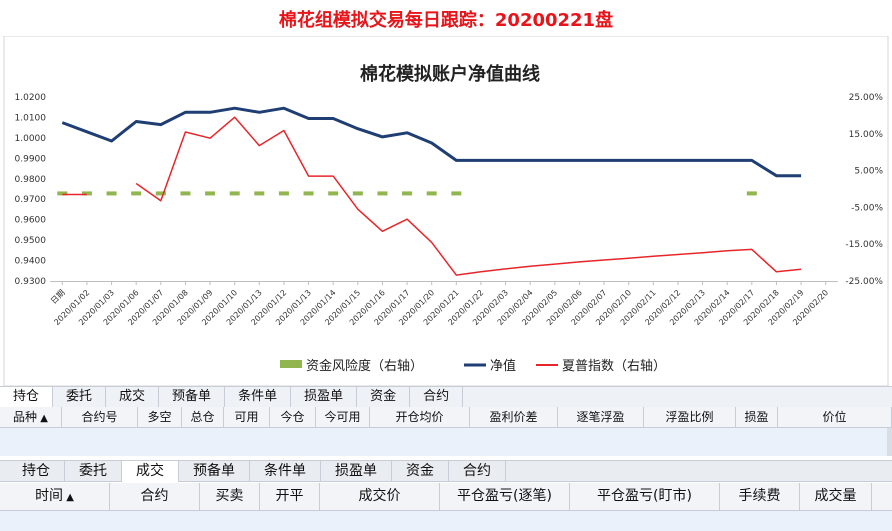 The image size is (892, 531). I want to click on top_panel-column-header-1: 合约号, so click(100, 417).